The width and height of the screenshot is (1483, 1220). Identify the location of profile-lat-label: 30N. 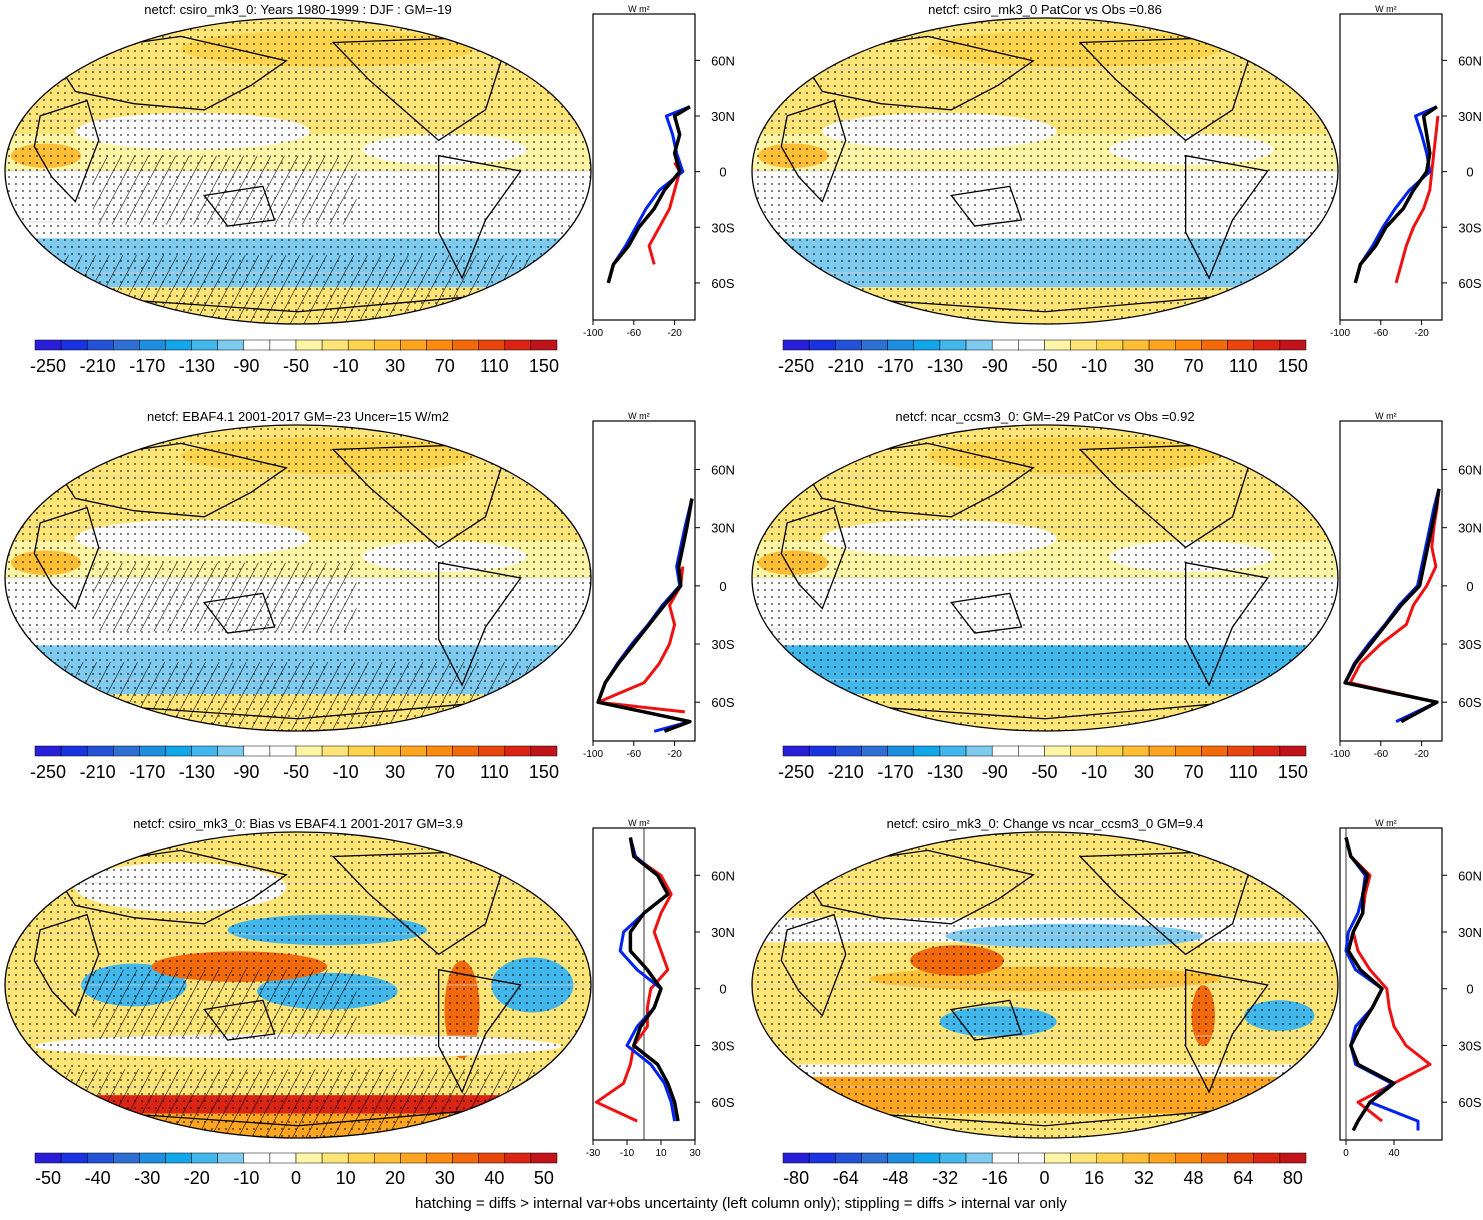
(723, 528).